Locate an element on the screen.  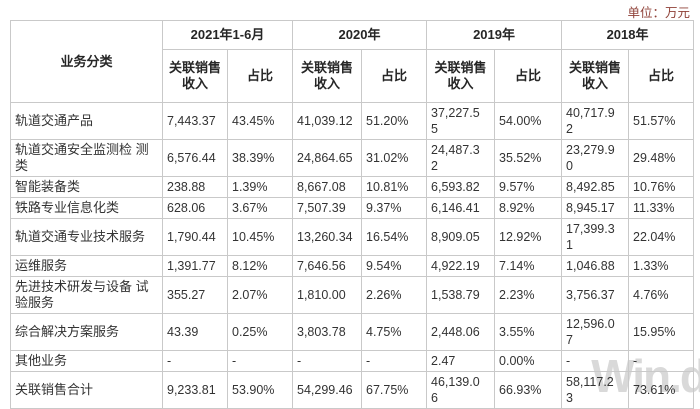
revenue-value-cell: 12,596.0 7 is located at coordinates (595, 332).